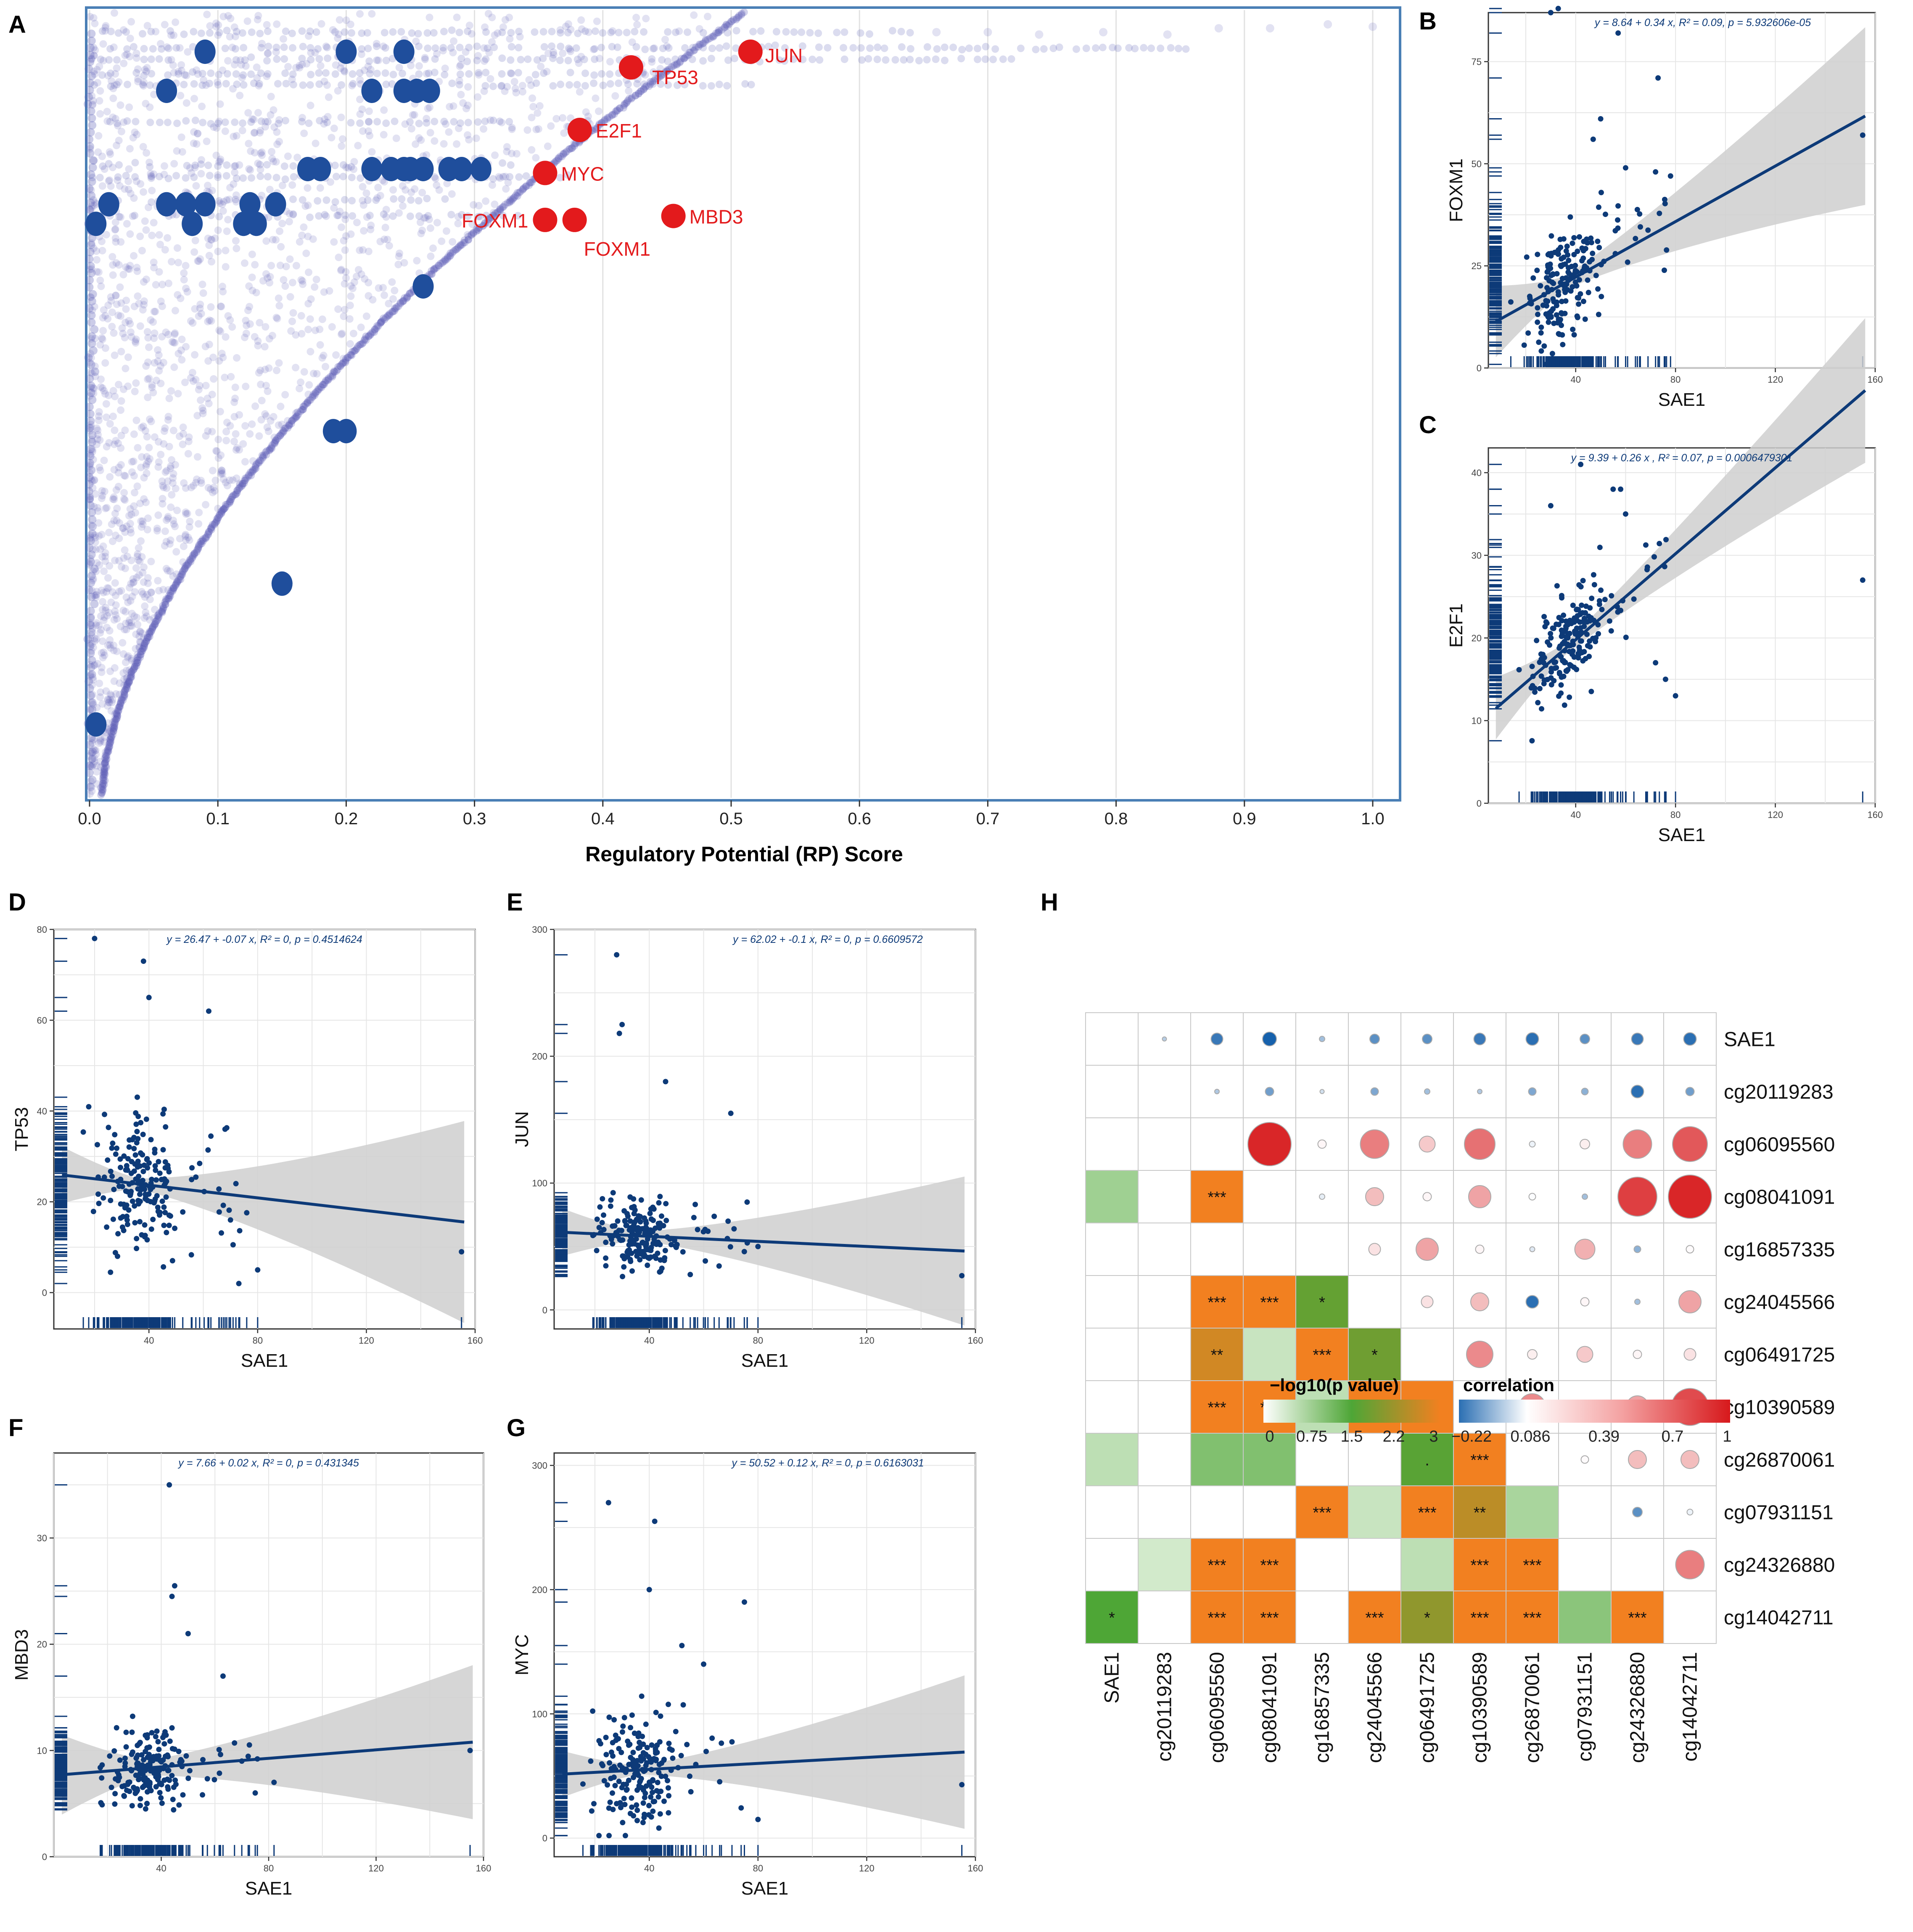 This screenshot has width=1913, height=1932. Describe the element at coordinates (545, 219) in the screenshot. I see `highlighted-red-point` at that location.